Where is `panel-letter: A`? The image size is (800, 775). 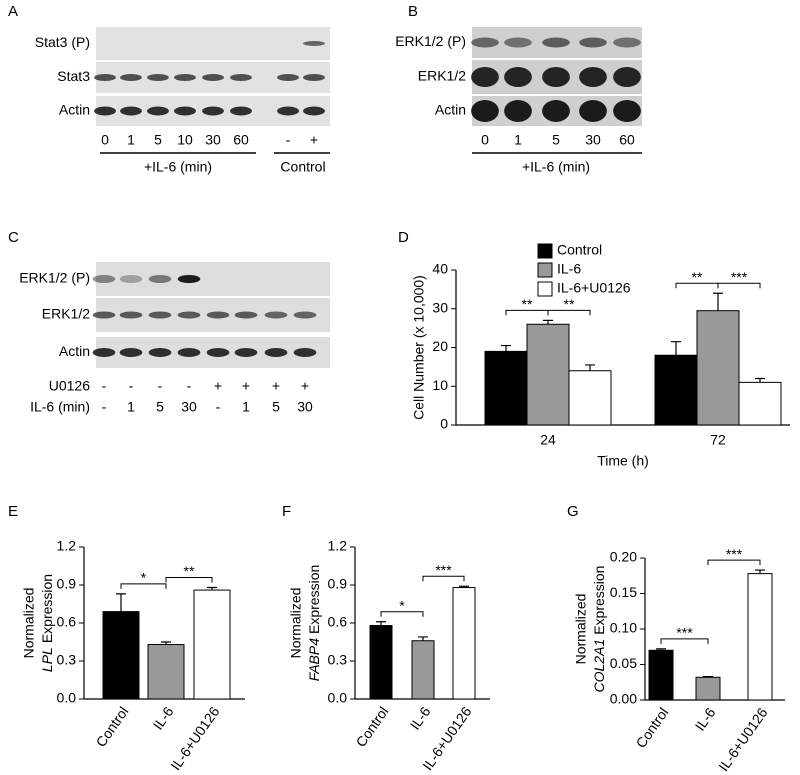 panel-letter: A is located at coordinates (13, 11).